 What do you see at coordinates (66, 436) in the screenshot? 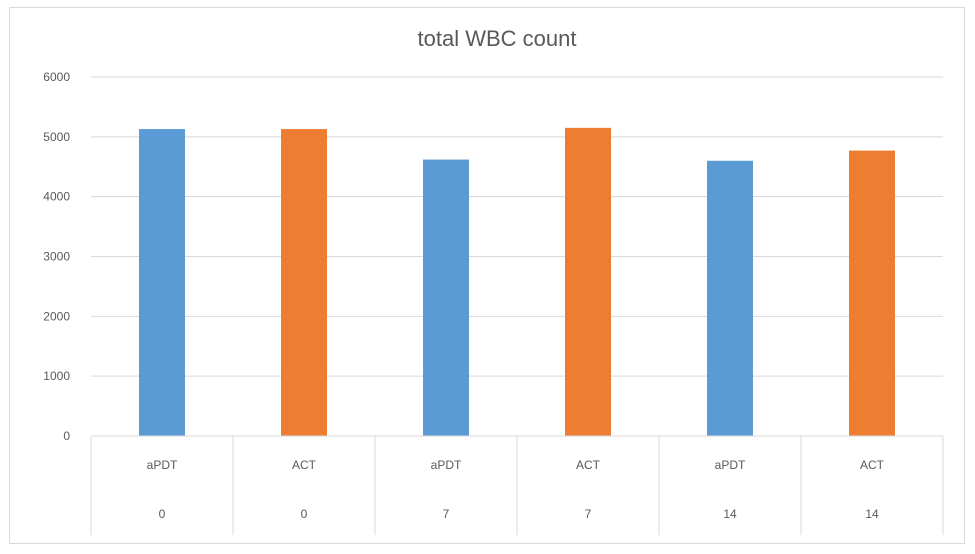
I see `y-tick-label: 0` at bounding box center [66, 436].